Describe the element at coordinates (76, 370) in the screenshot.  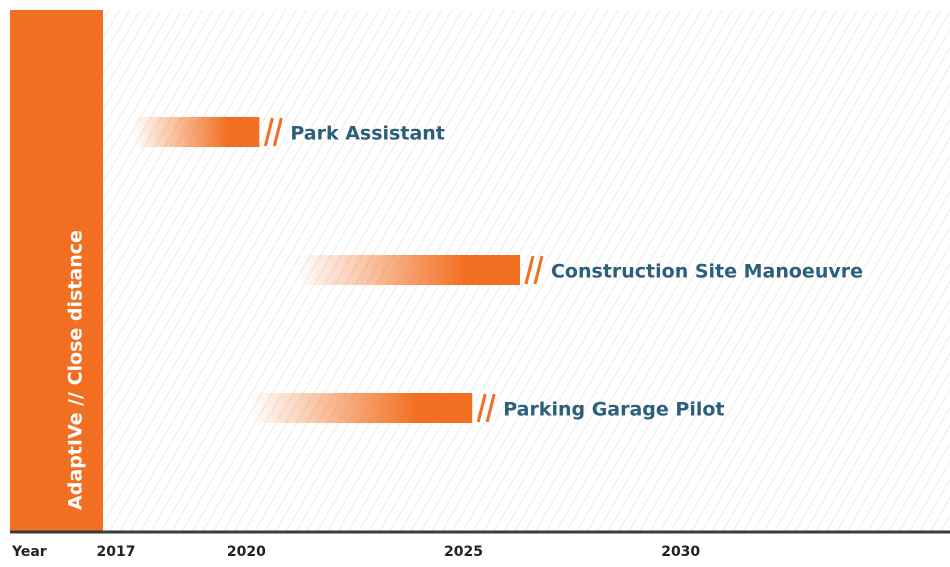
I see `side-label: AdaptIVe // Close distance` at that location.